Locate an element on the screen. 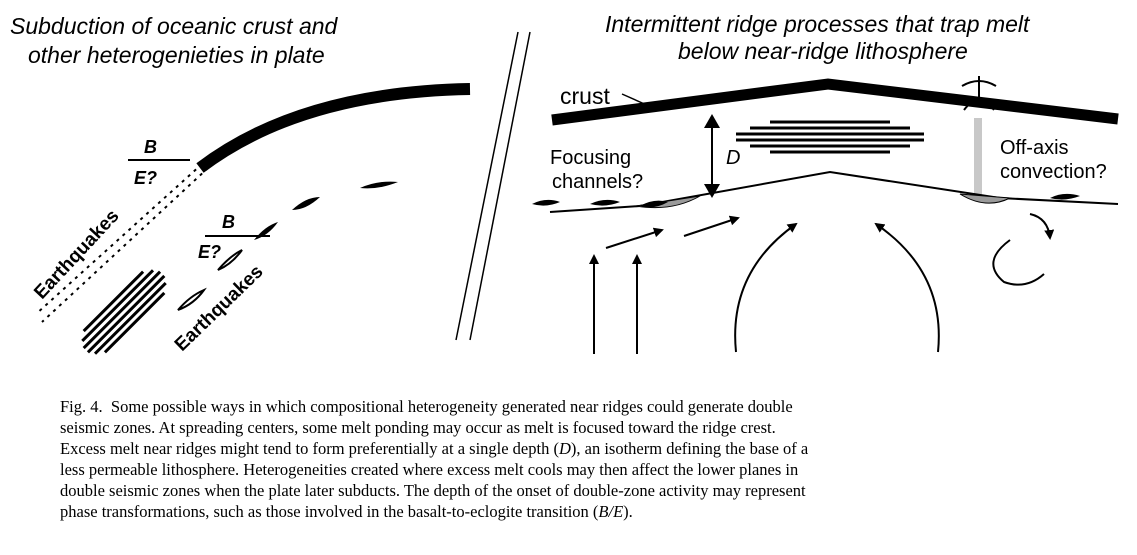 The image size is (1137, 555). label-b-lower: B is located at coordinates (228, 222).